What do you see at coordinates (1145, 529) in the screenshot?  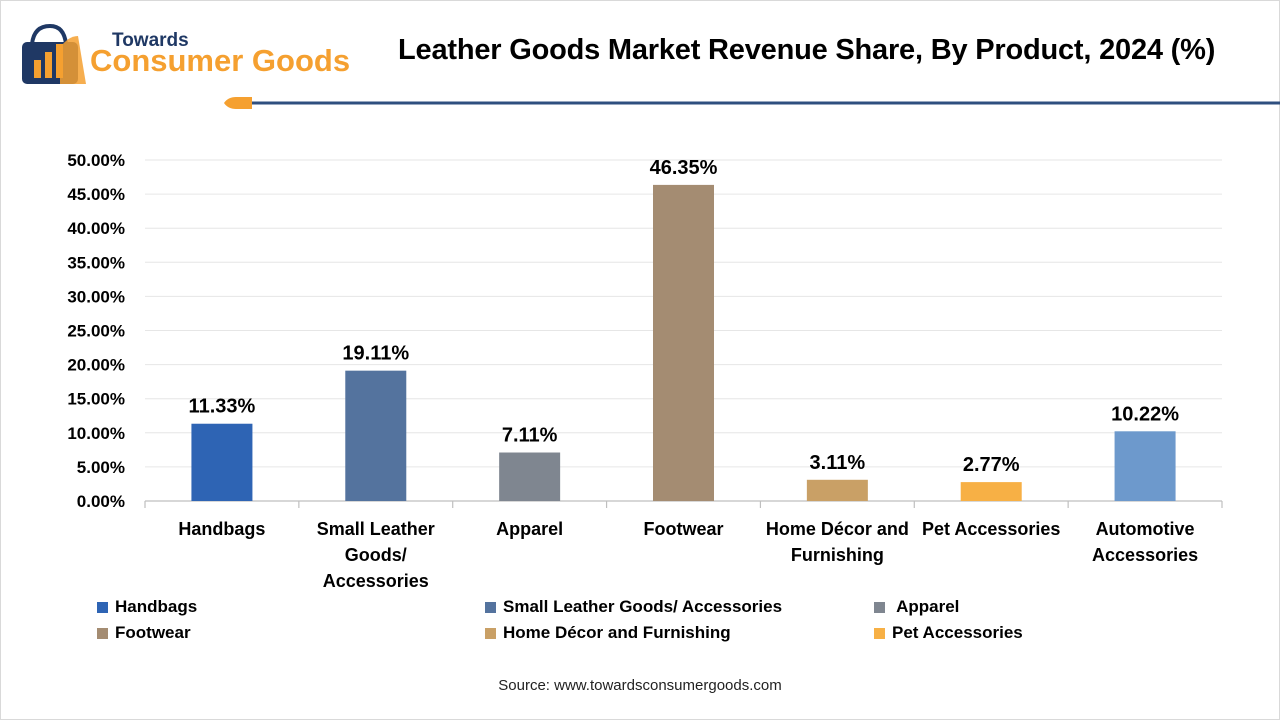 I see `x-tick-label: Automotive` at bounding box center [1145, 529].